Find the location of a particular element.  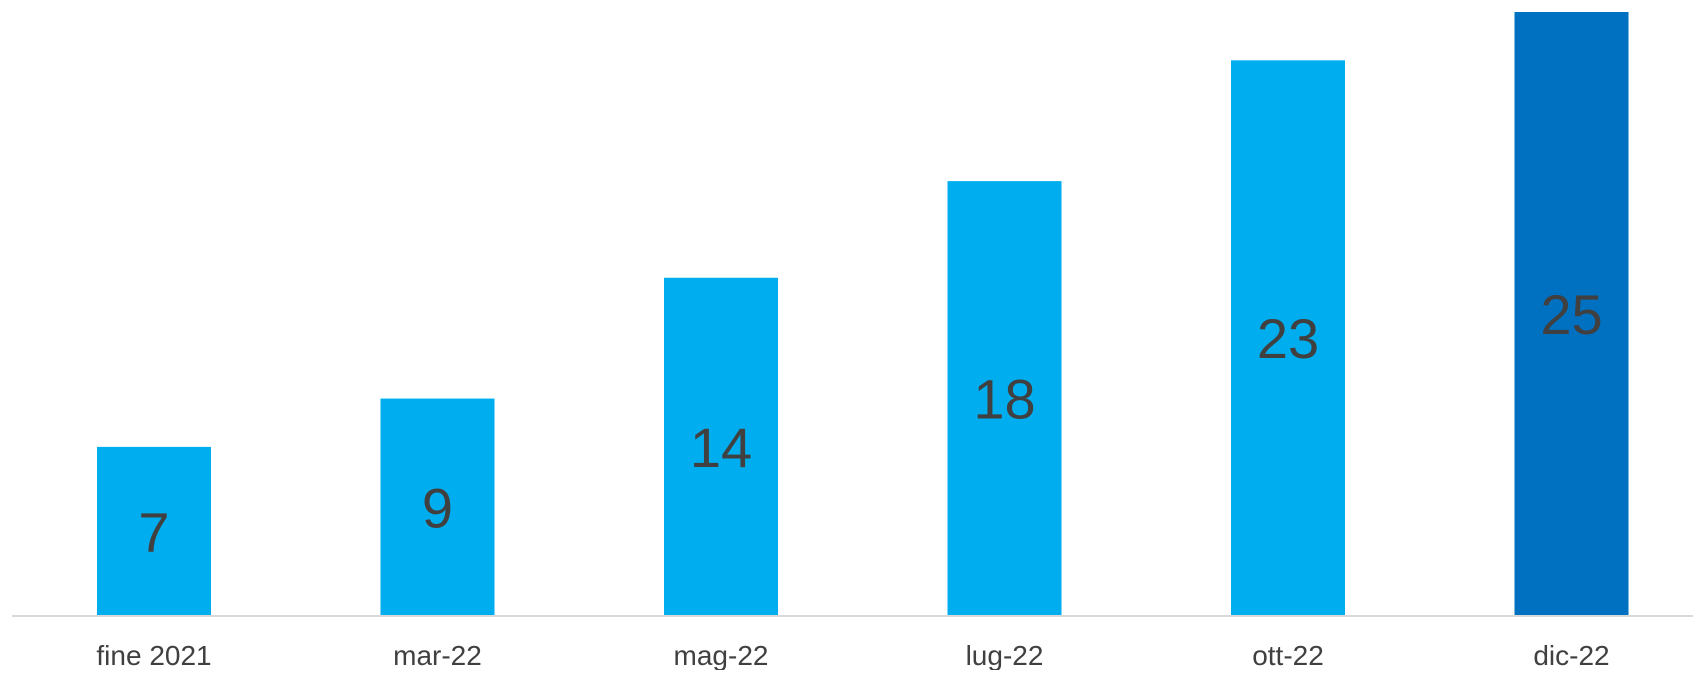

data-label: 23 is located at coordinates (1288, 338).